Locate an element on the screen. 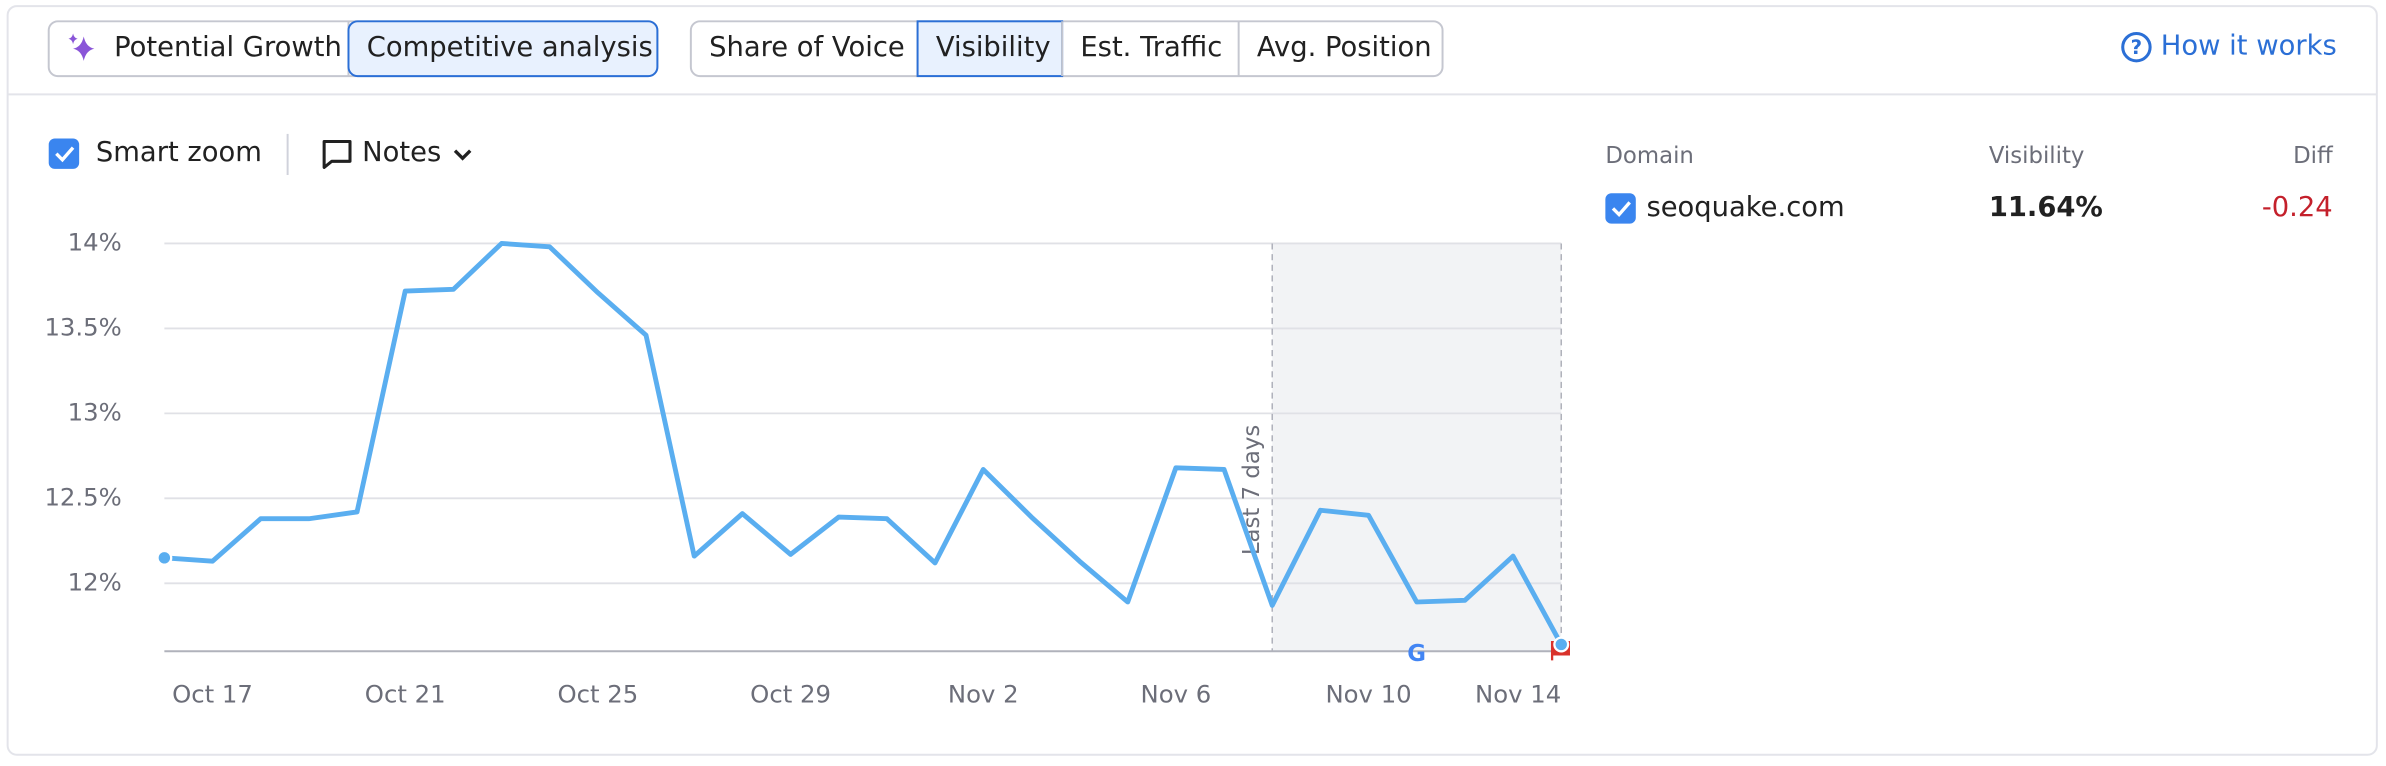  smart-zoom-checkbox is located at coordinates (64, 153).